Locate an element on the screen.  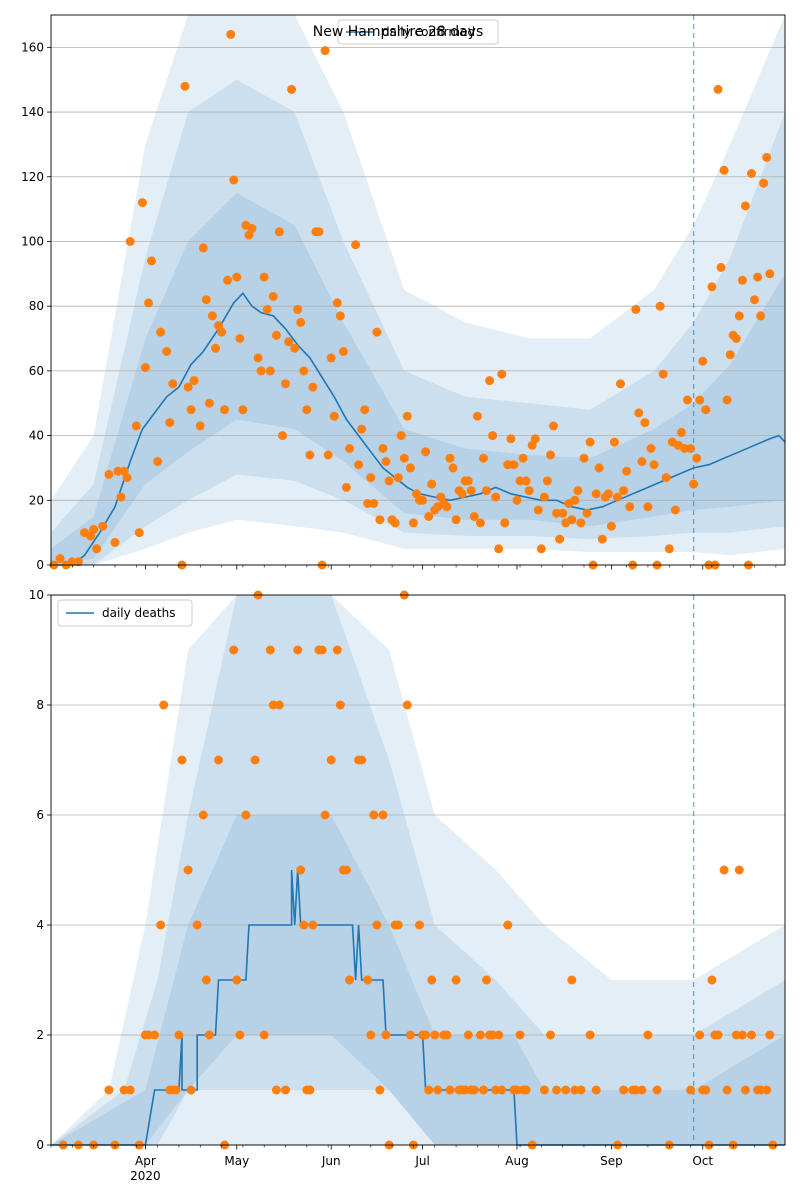
x-tick-label: Sep is located at coordinates (611, 1161).